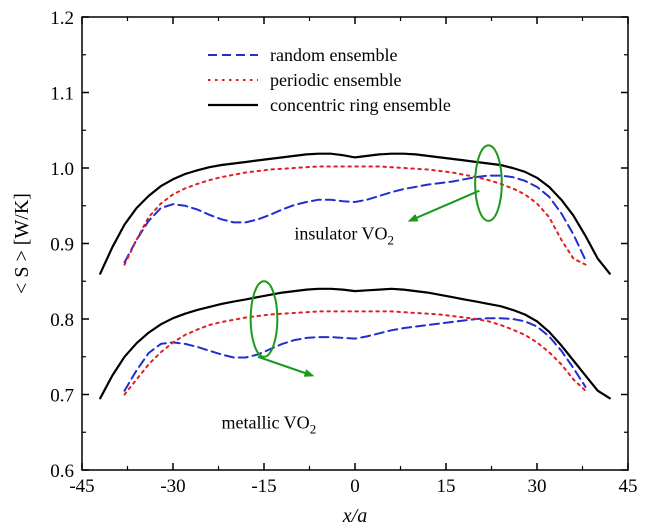 This screenshot has width=664, height=527. I want to click on annotation-label-text: insulator VO, so click(340, 234).